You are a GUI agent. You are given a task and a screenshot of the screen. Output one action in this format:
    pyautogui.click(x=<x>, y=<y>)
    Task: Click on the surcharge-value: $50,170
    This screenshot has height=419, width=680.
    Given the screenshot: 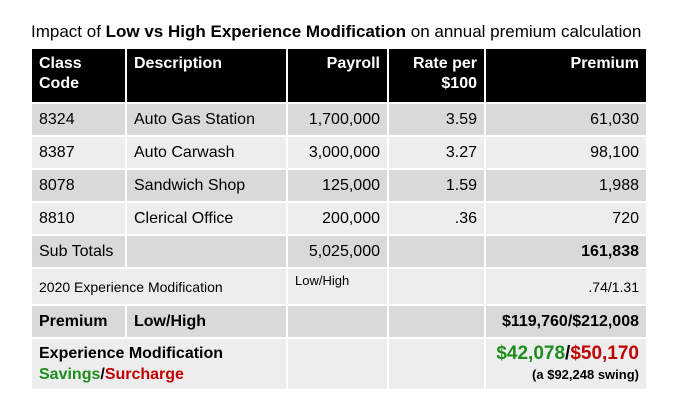 What is the action you would take?
    pyautogui.click(x=604, y=353)
    